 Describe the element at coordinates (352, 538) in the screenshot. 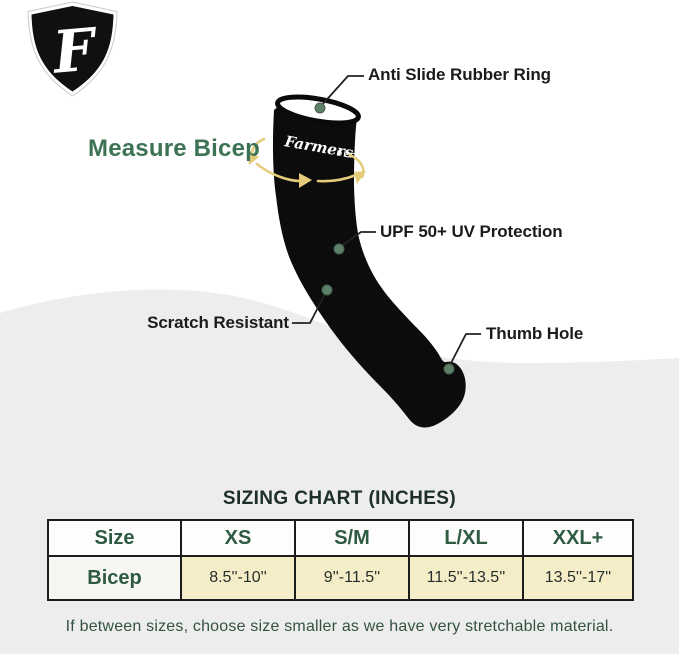

I see `header-sm: S/M` at that location.